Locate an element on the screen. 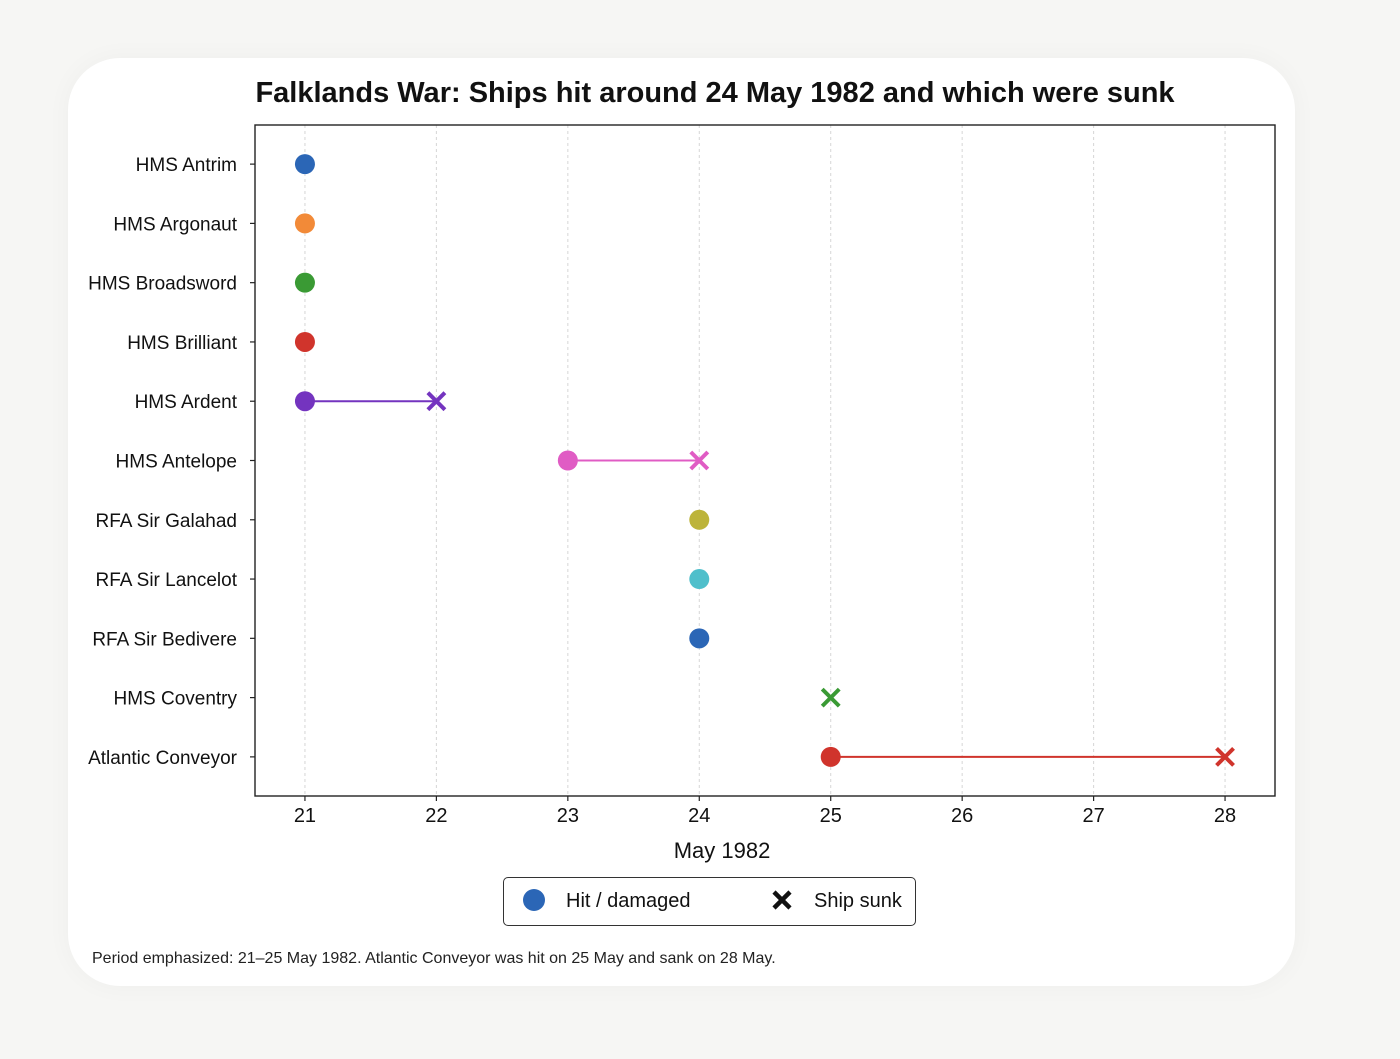 The width and height of the screenshot is (1400, 1059). y-tick-label: HMS Antelope is located at coordinates (176, 462).